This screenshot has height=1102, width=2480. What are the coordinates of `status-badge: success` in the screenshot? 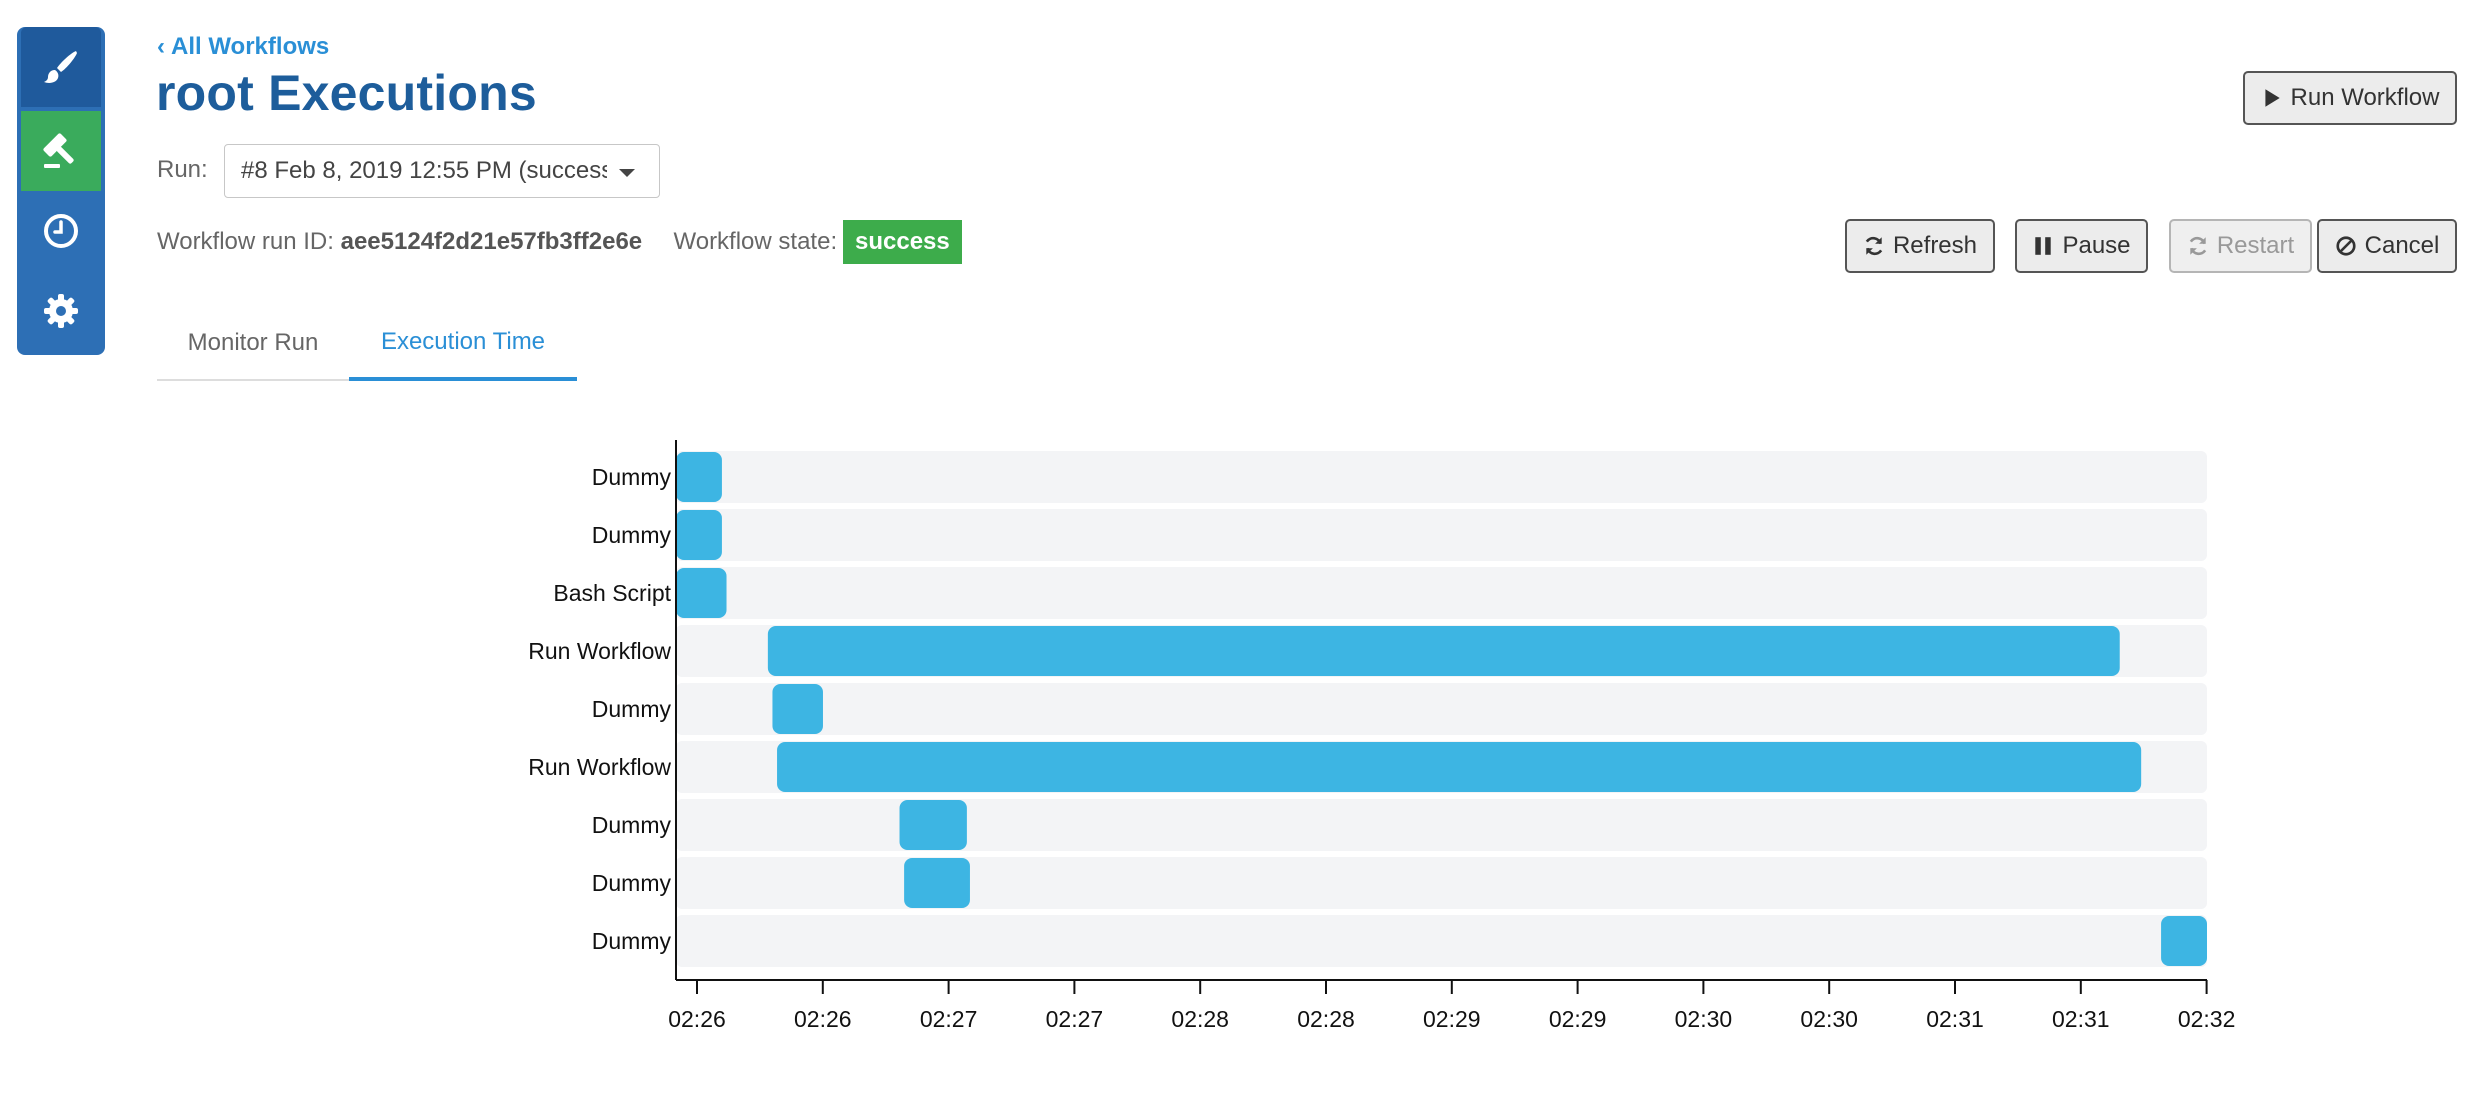 It's located at (902, 242).